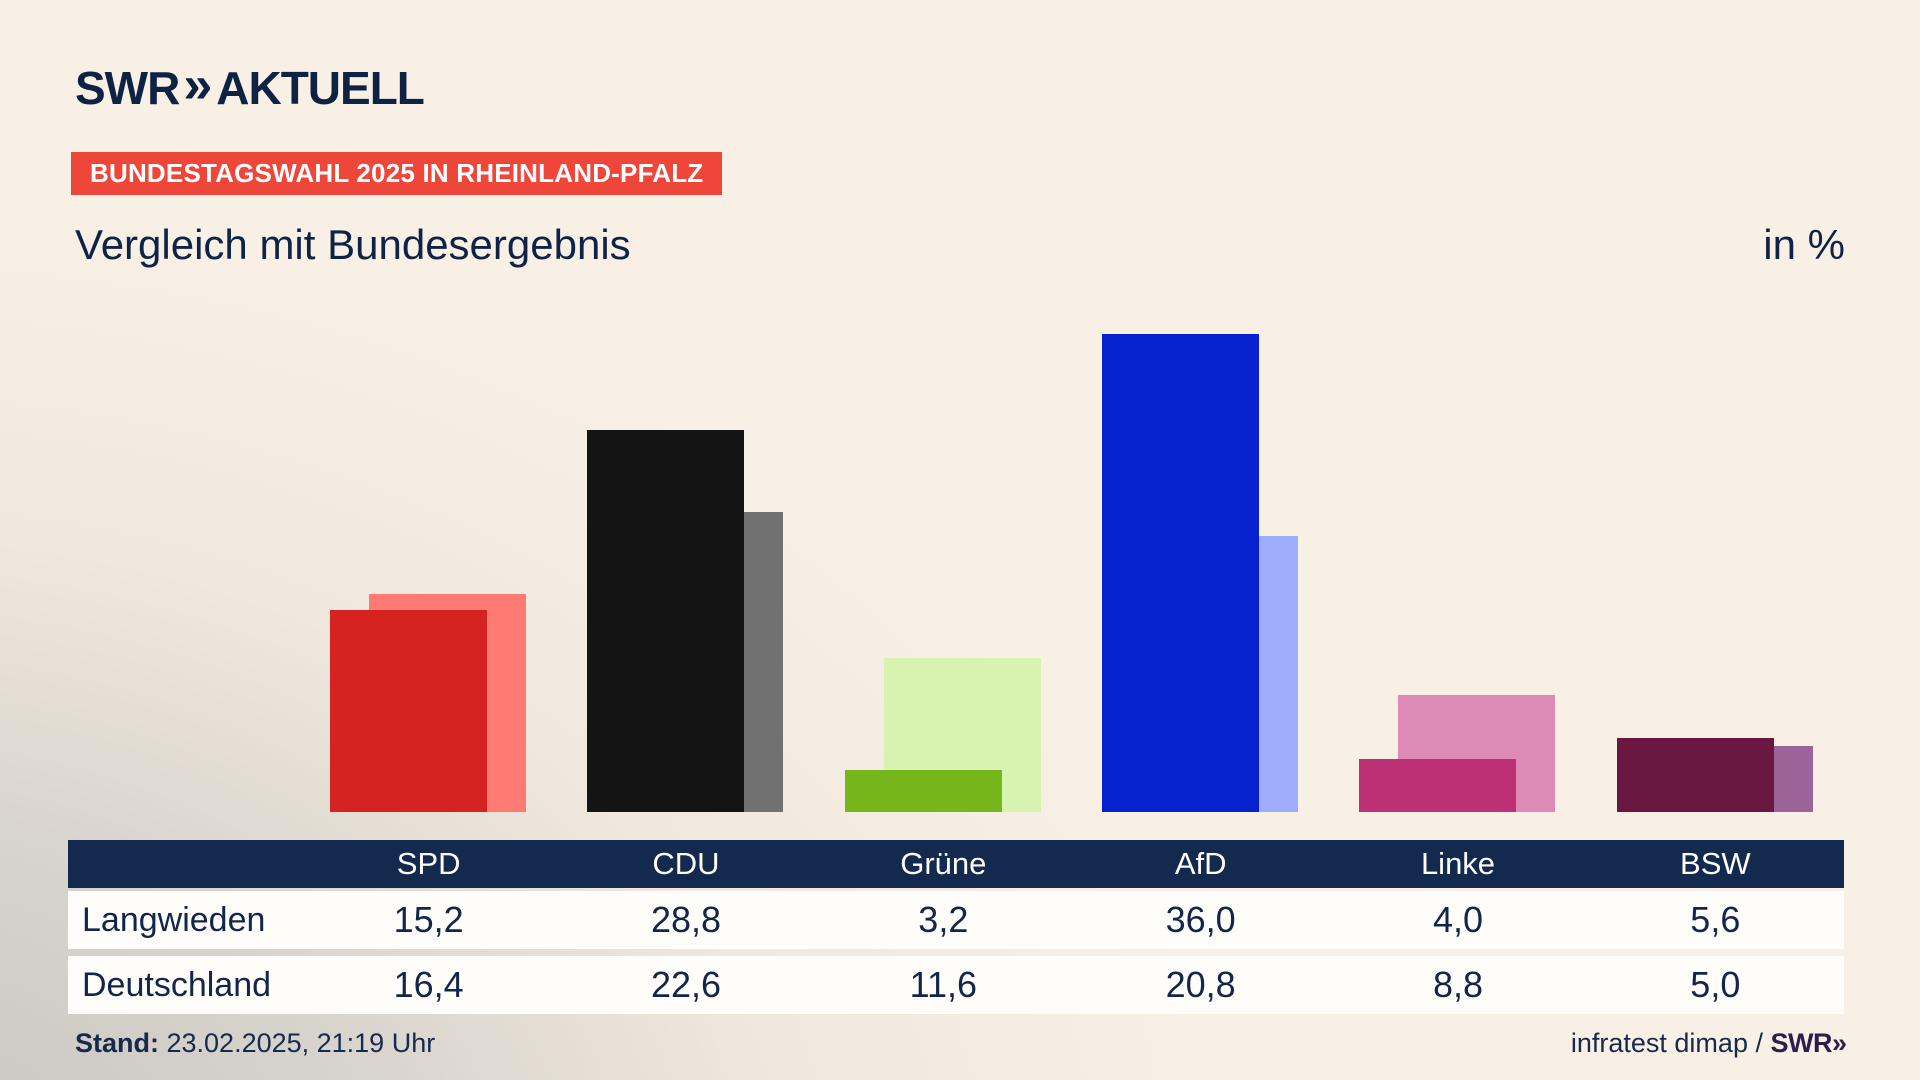  I want to click on table-row-deutschland: Deutschland 16,4 22,6 11,6 20,8 8,8 5,0, so click(956, 985).